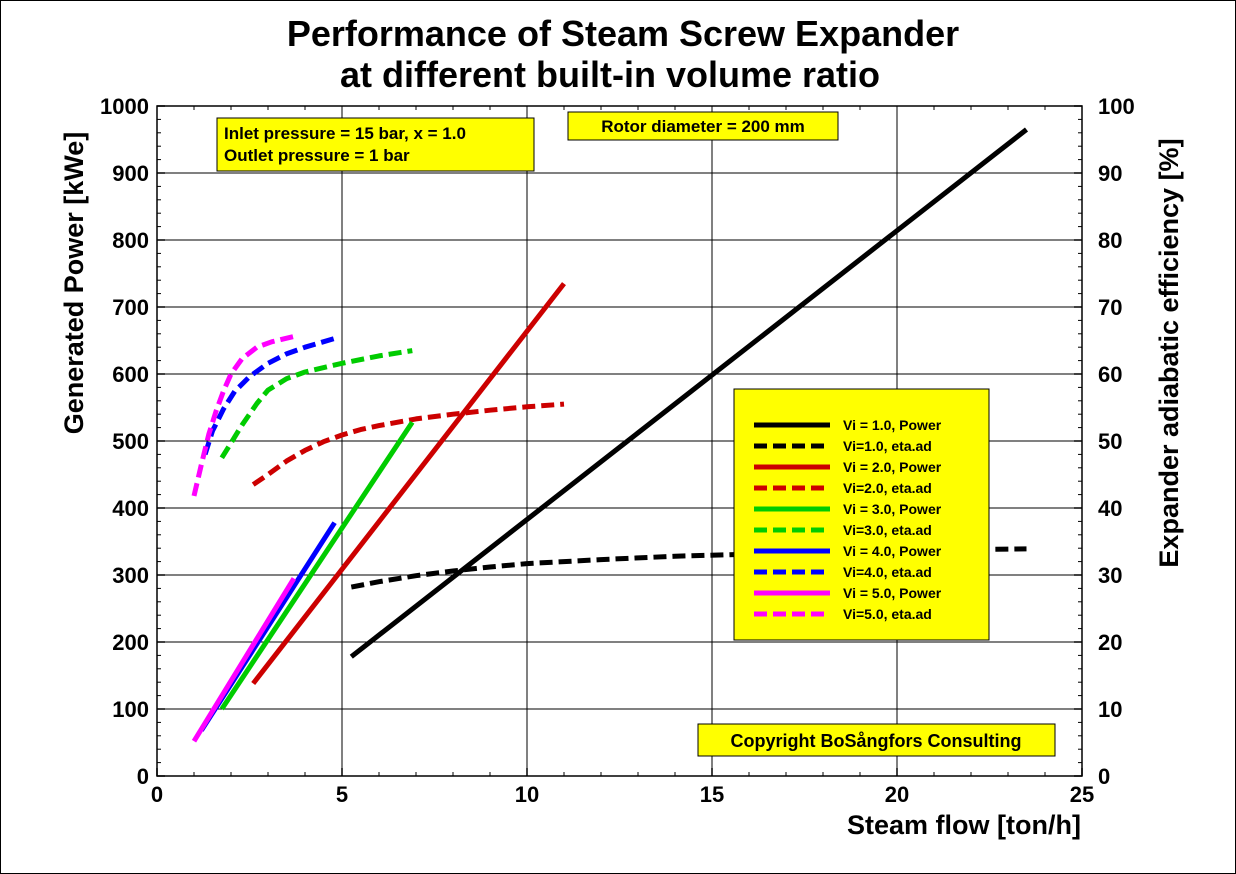 This screenshot has width=1236, height=874. What do you see at coordinates (1082, 794) in the screenshot?
I see `x-tick-label: 25` at bounding box center [1082, 794].